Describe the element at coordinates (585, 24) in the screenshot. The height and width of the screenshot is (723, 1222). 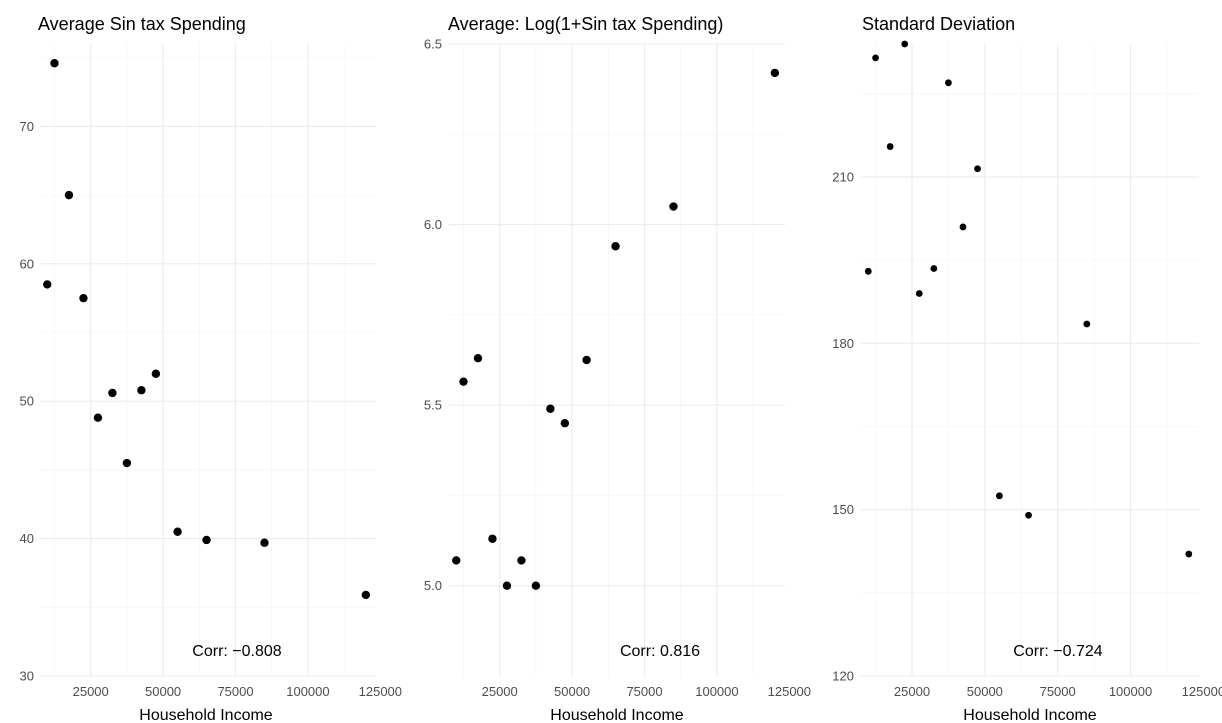
I see `panel-title: Average: Log(1+Sin tax Spending)` at that location.